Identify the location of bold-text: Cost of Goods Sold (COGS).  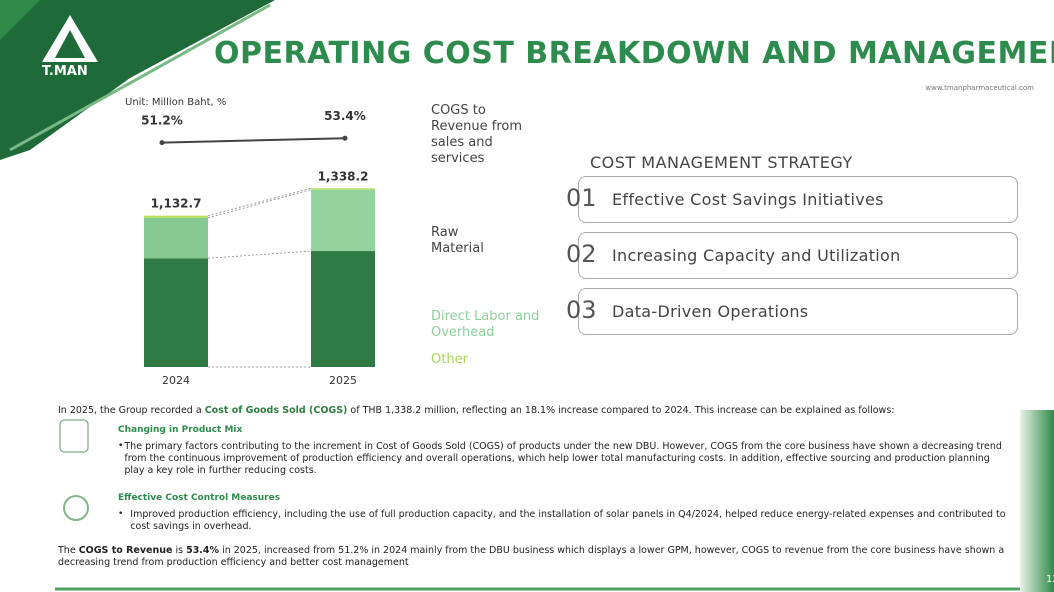
(276, 410).